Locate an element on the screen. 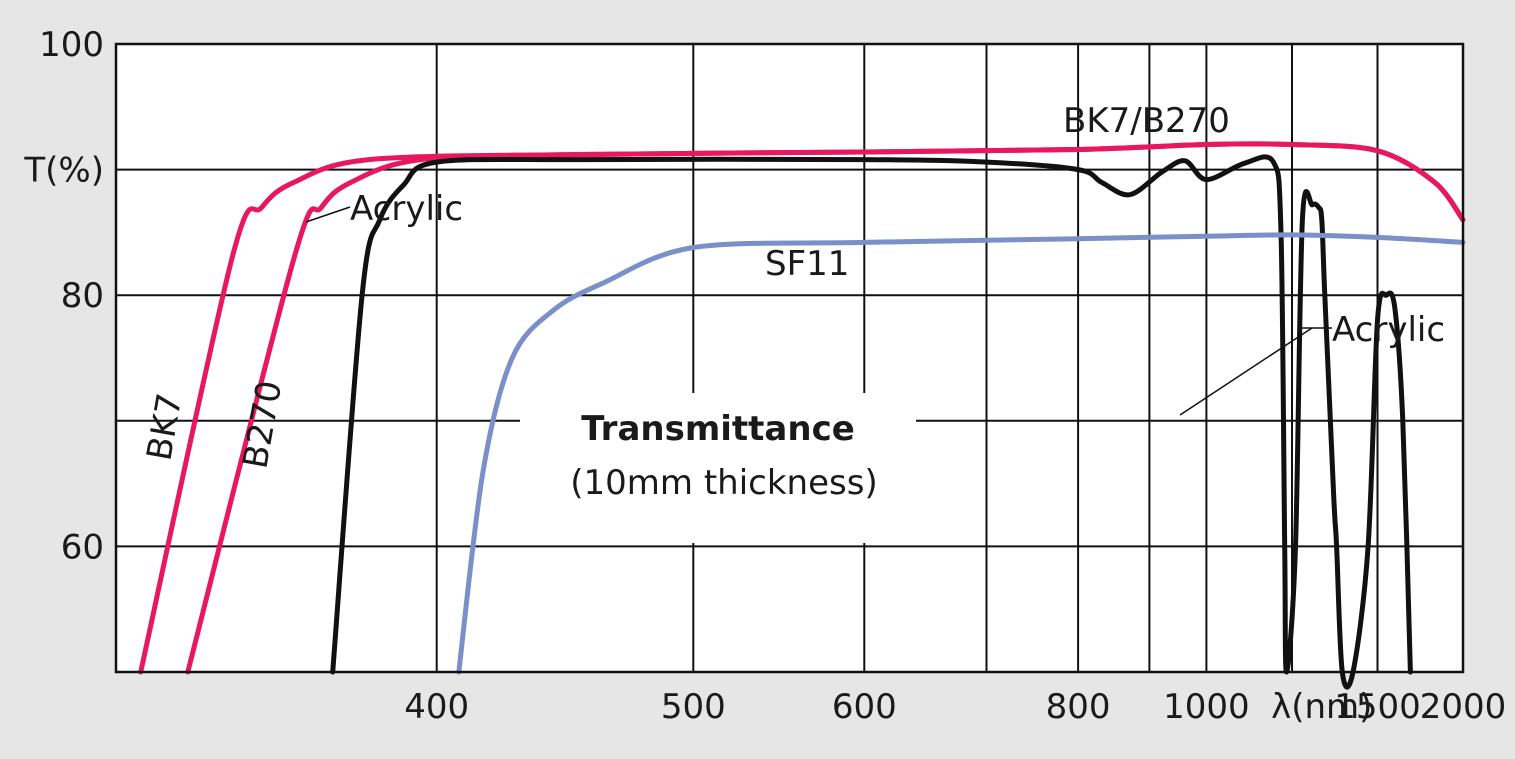 This screenshot has height=759, width=1515. x-tick-label: 800 is located at coordinates (1078, 707).